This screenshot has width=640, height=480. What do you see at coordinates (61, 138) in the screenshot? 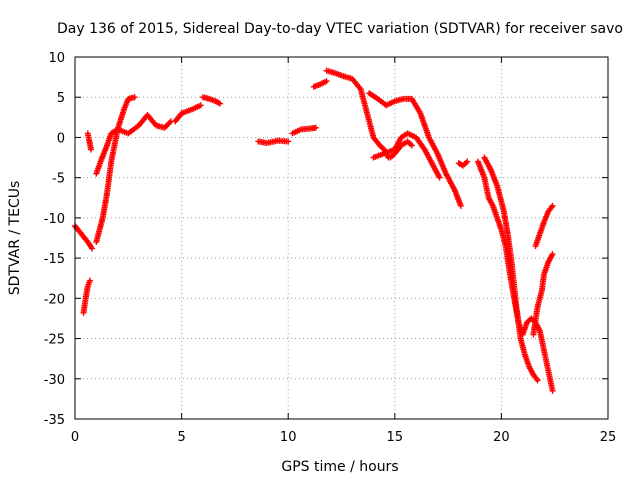
I see `y-tick-label: 0` at bounding box center [61, 138].